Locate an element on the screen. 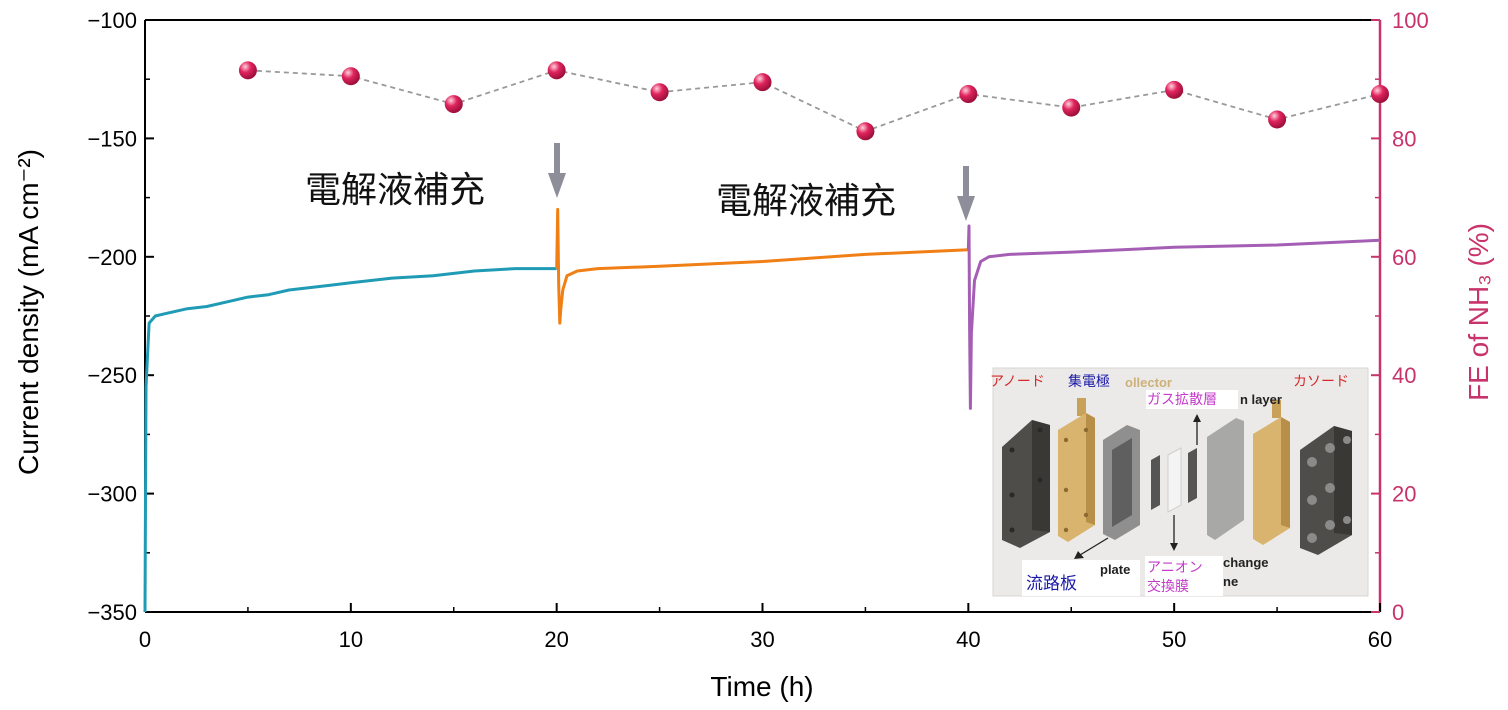  inset-label-flow-plate: 流路板 is located at coordinates (1051, 584).